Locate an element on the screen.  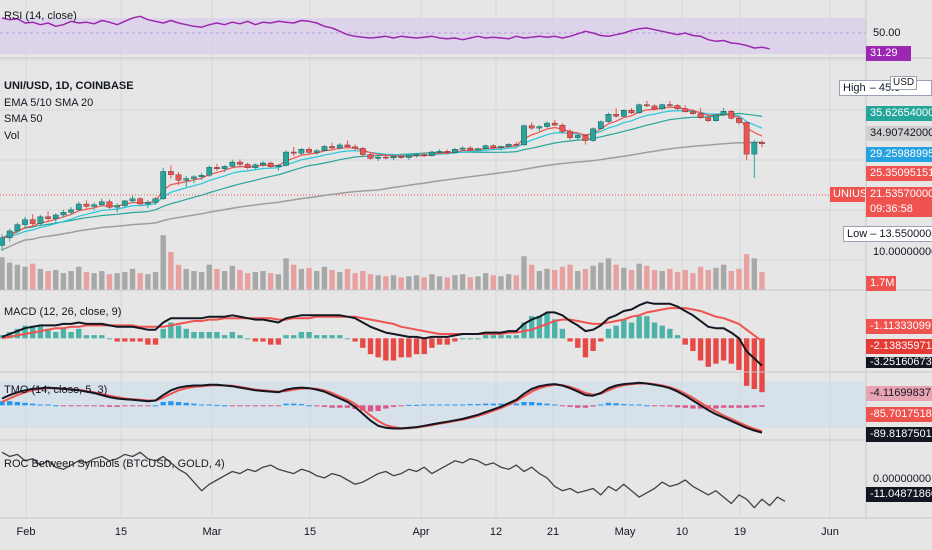
x-label-apr-21: 21 is located at coordinates (553, 532).